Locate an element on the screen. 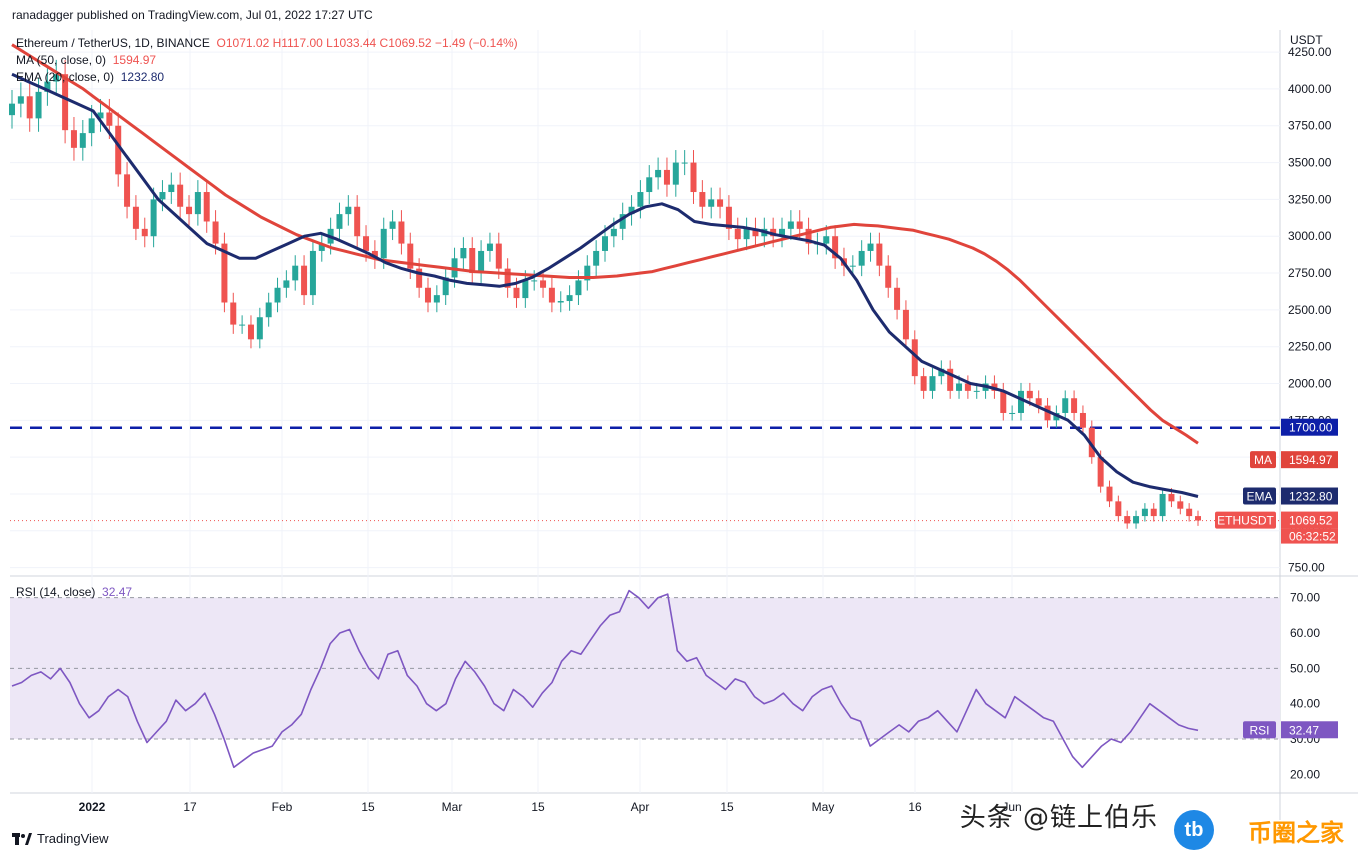  ema-tag-label-box is located at coordinates (1259, 496).